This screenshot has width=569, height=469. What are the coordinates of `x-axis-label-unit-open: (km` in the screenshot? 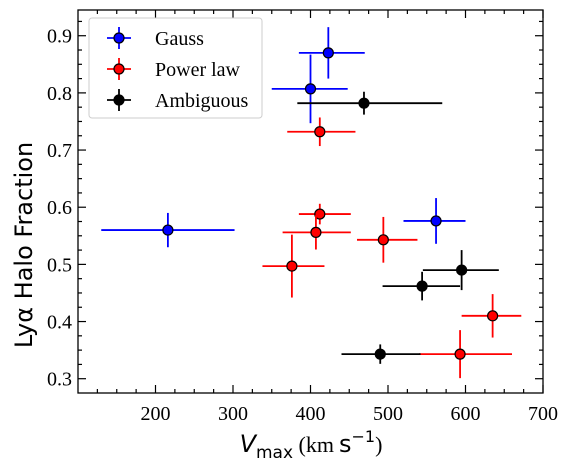 It's located at (313, 444).